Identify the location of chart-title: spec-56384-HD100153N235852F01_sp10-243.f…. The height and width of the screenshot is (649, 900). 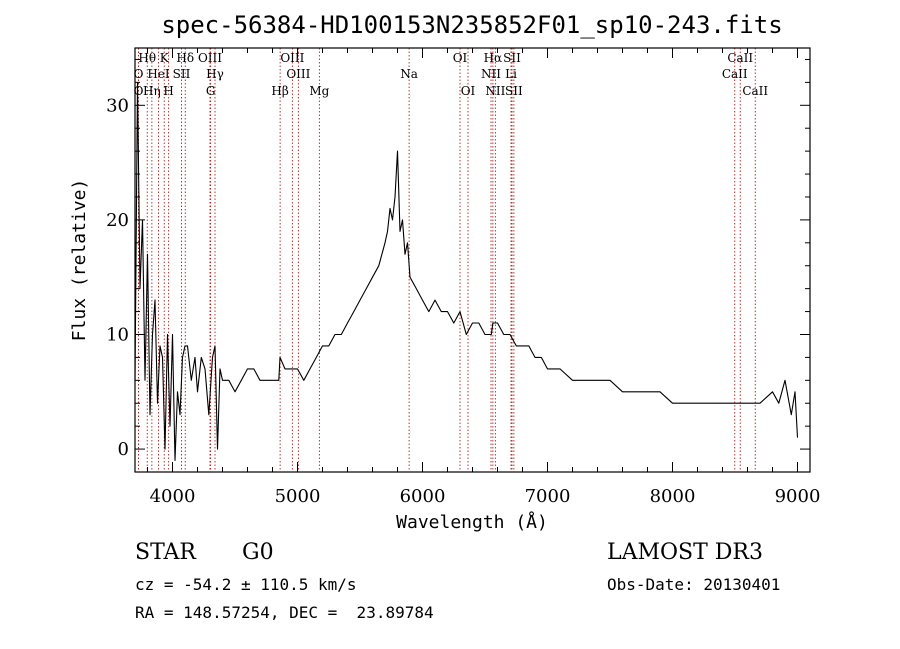
(471, 25).